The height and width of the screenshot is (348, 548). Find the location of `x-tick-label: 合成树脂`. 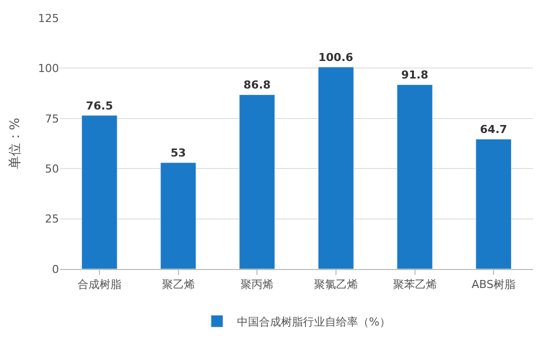

x-tick-label: 合成树脂 is located at coordinates (99, 285).